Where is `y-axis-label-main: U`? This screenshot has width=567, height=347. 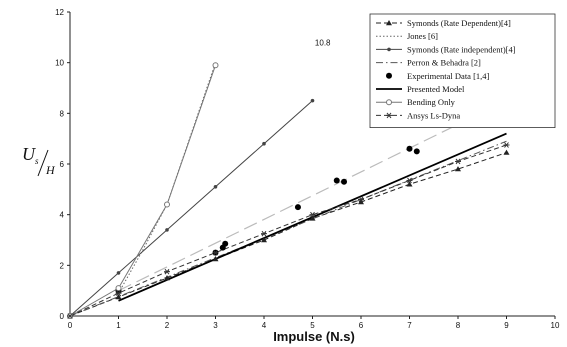
y-axis-label-main: U is located at coordinates (29, 154).